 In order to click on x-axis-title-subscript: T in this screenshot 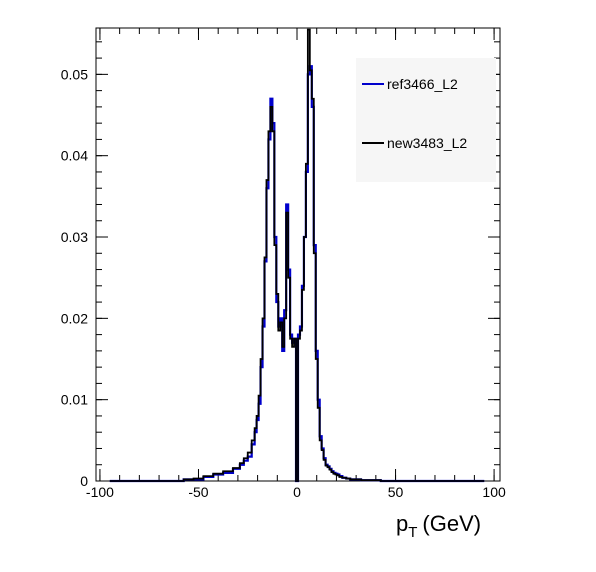, I will do `click(412, 532)`.